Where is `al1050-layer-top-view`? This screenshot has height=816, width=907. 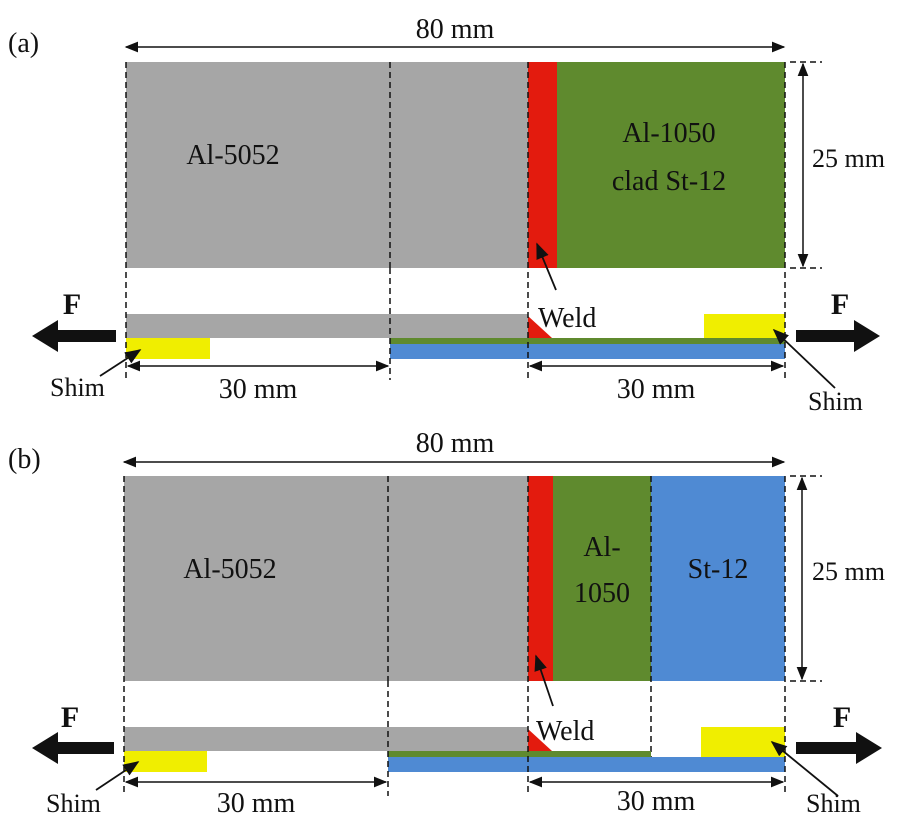
al1050-layer-top-view is located at coordinates (602, 578).